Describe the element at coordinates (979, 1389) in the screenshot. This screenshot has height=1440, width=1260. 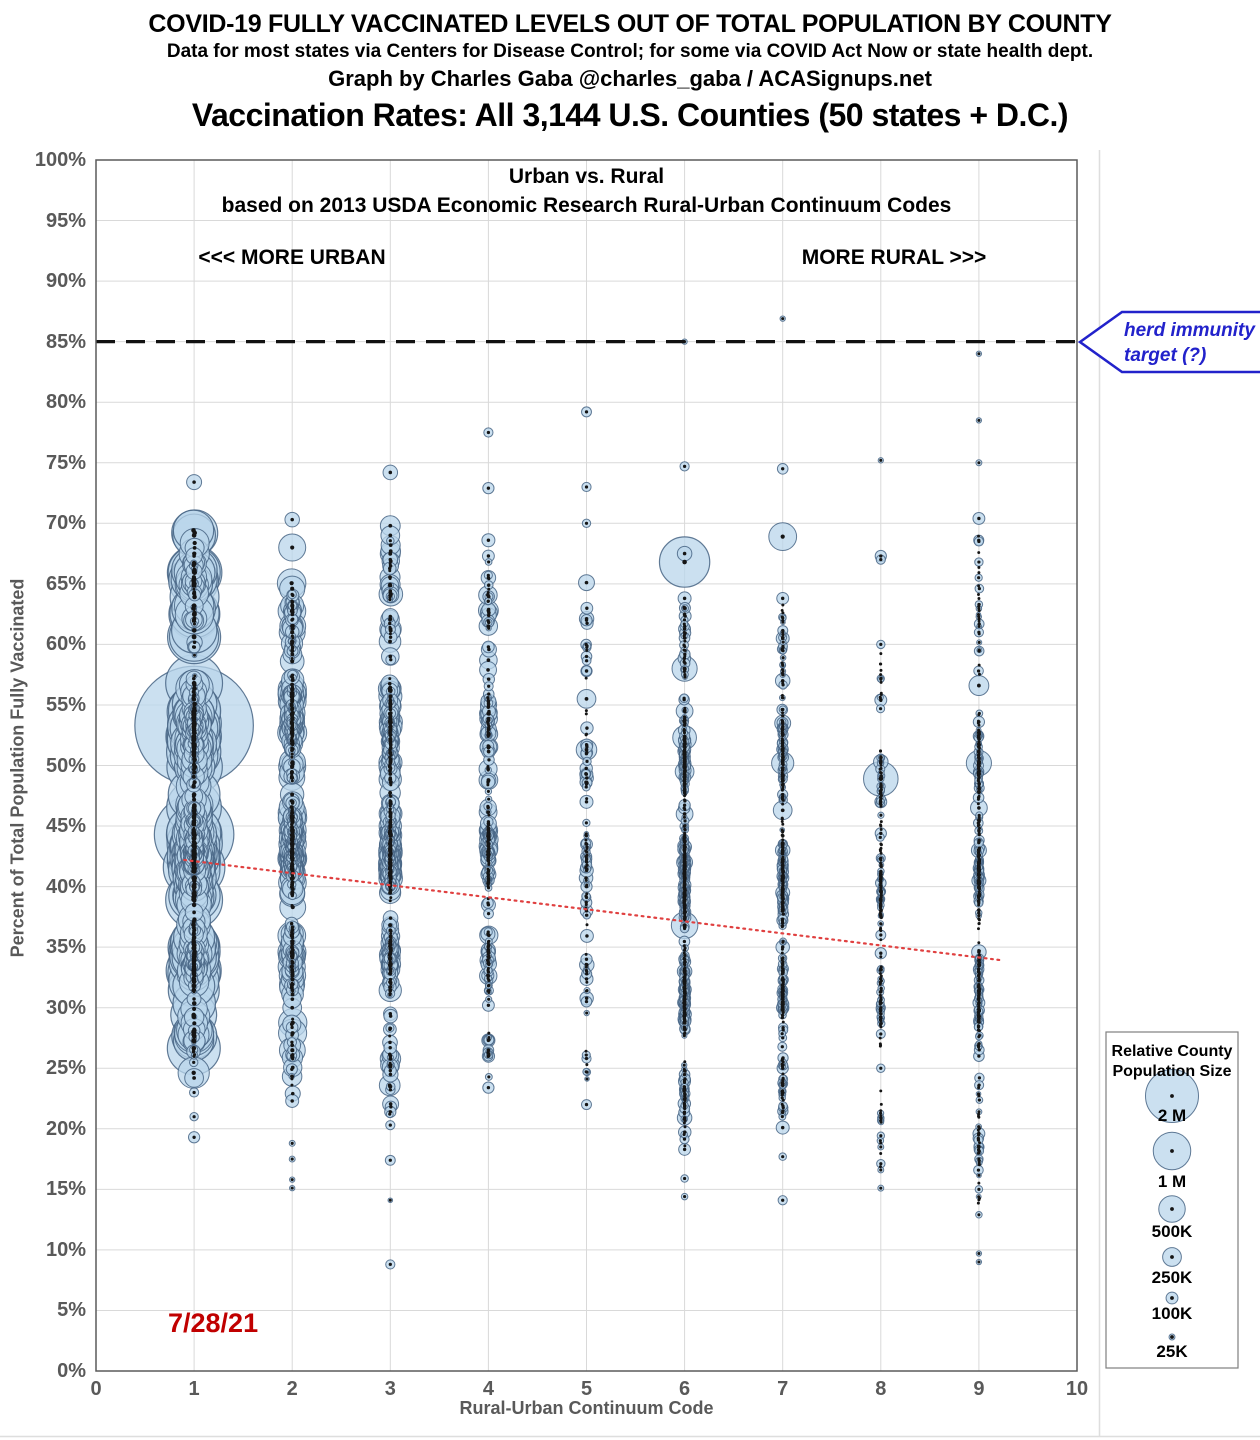
I see `x-tick-label: 9` at that location.